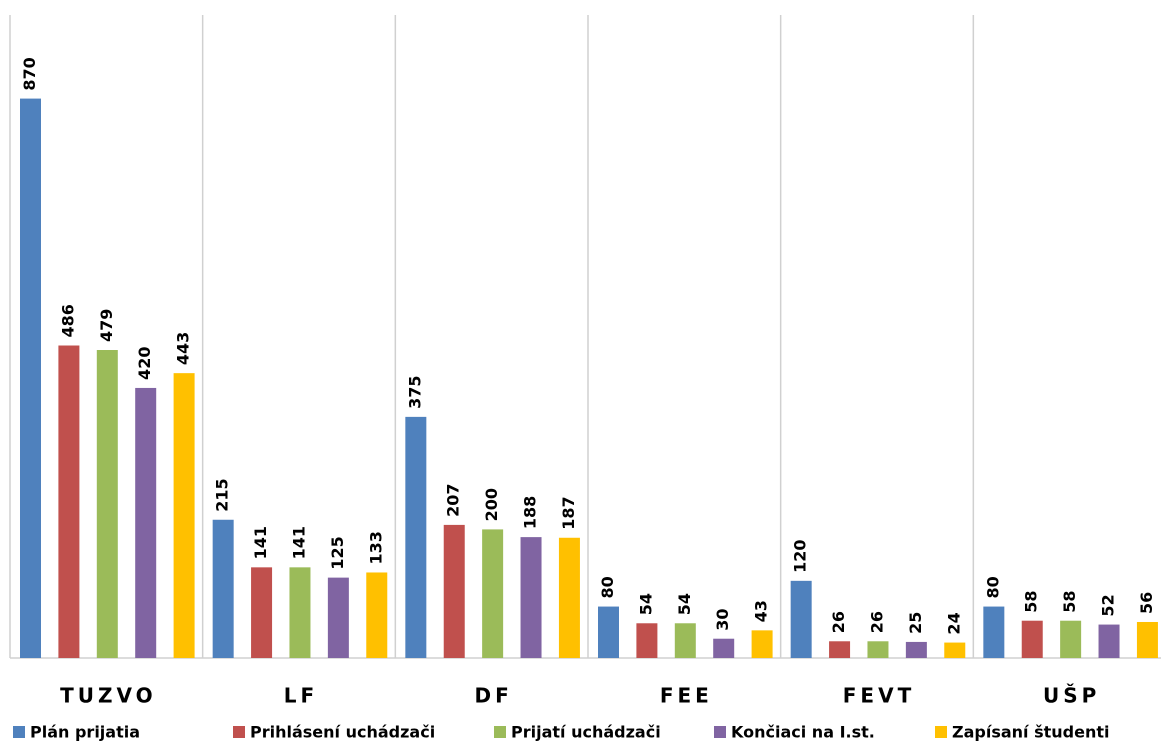 This screenshot has height=746, width=1161. Describe the element at coordinates (491, 504) in the screenshot. I see `value-label: 200` at that location.